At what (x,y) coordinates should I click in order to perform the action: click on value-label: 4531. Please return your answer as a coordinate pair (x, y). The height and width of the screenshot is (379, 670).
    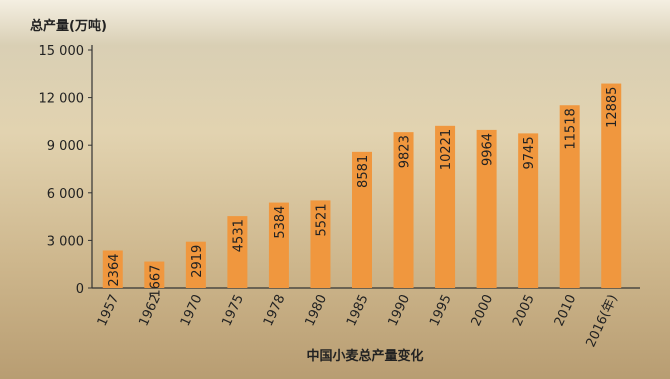
    Looking at the image, I should click on (238, 235).